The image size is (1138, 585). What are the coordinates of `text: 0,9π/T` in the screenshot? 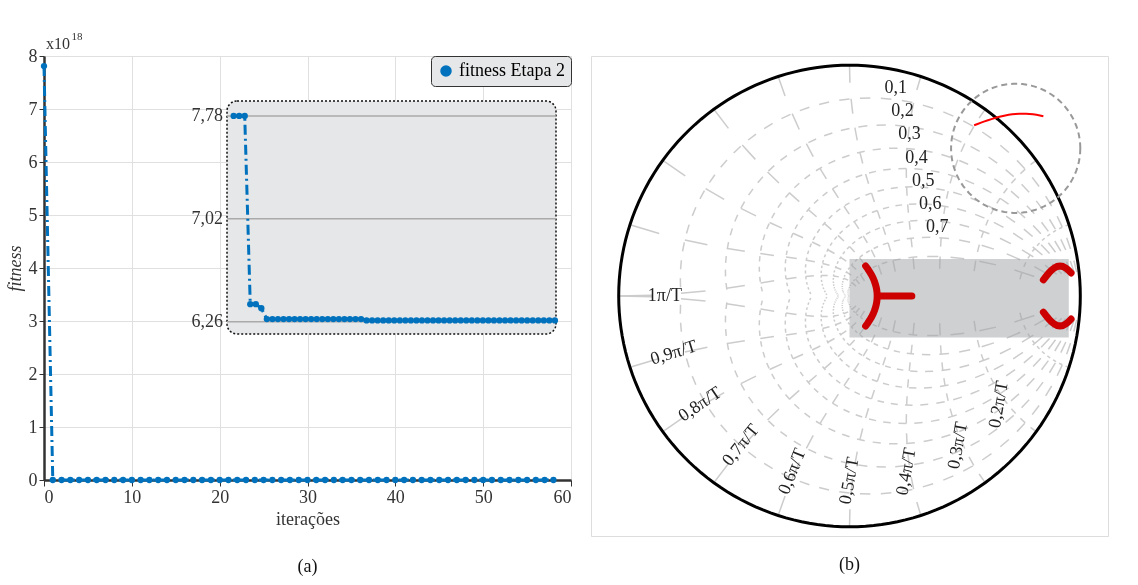 It's located at (673, 352).